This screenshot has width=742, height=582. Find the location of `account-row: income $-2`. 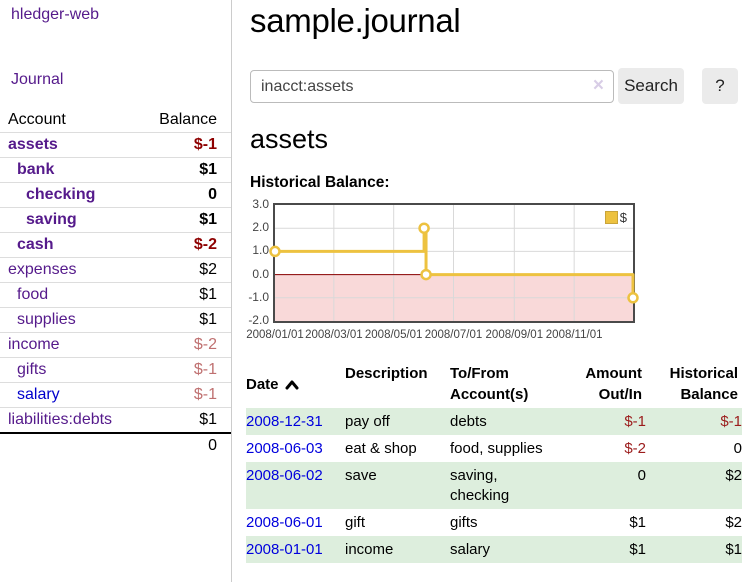

account-row: income $-2 is located at coordinates (115, 345).